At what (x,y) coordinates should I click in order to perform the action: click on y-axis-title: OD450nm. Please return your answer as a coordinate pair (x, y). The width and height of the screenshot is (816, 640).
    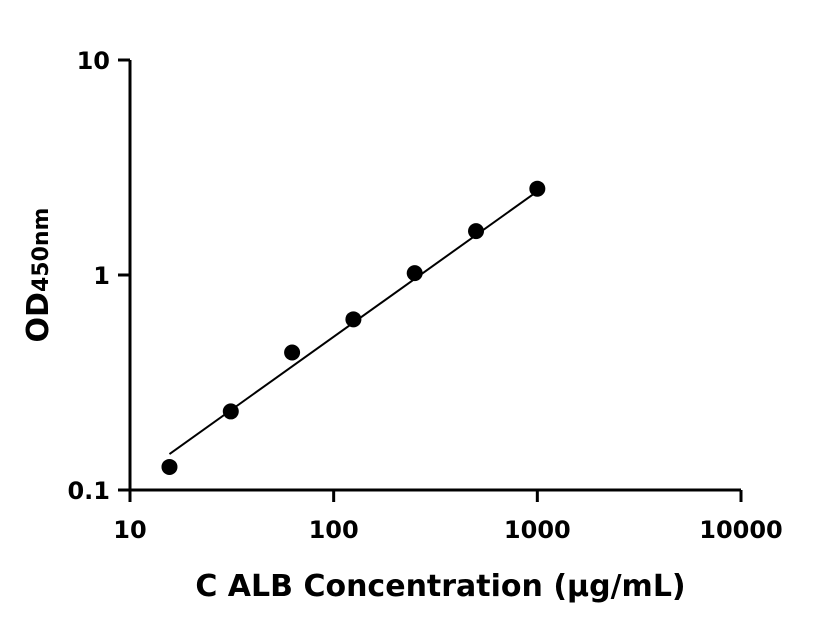
    Looking at the image, I should click on (38, 275).